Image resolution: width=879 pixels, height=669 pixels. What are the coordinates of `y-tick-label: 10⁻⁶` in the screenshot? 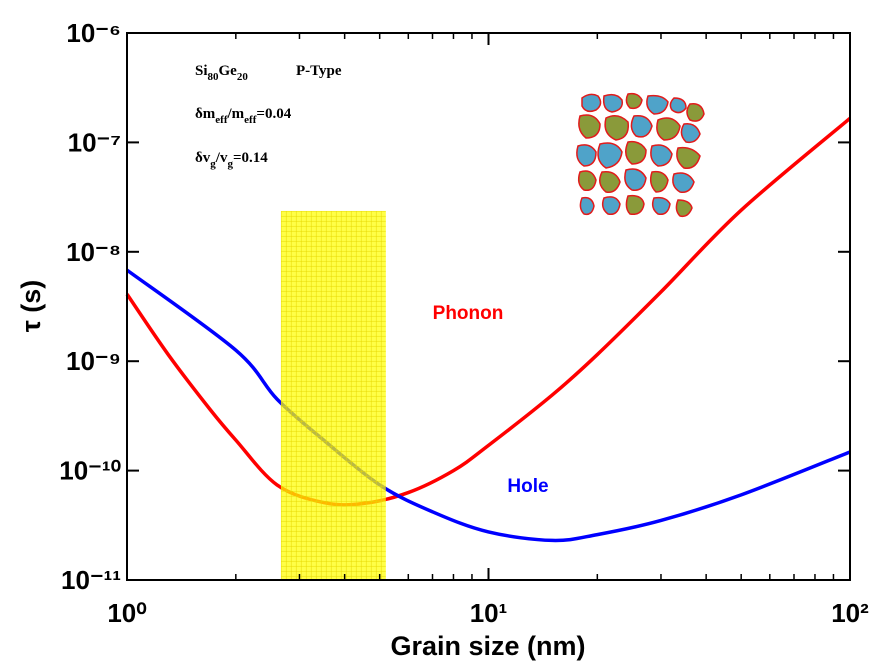 It's located at (93, 33).